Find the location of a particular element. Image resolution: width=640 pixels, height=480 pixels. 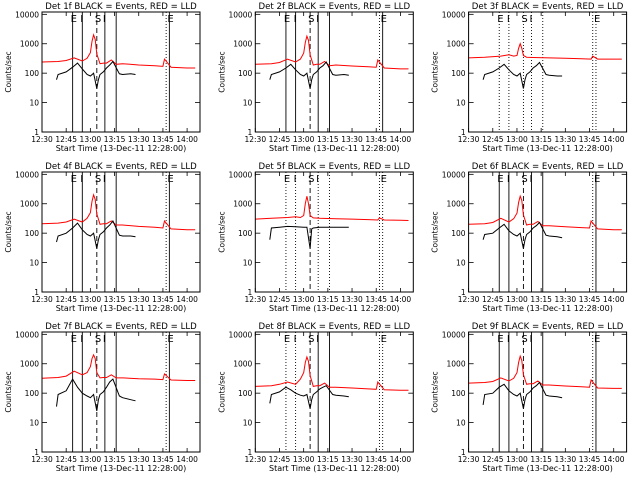

panel-title: Det 7f BLACK = Events, RED = LLD is located at coordinates (121, 327).